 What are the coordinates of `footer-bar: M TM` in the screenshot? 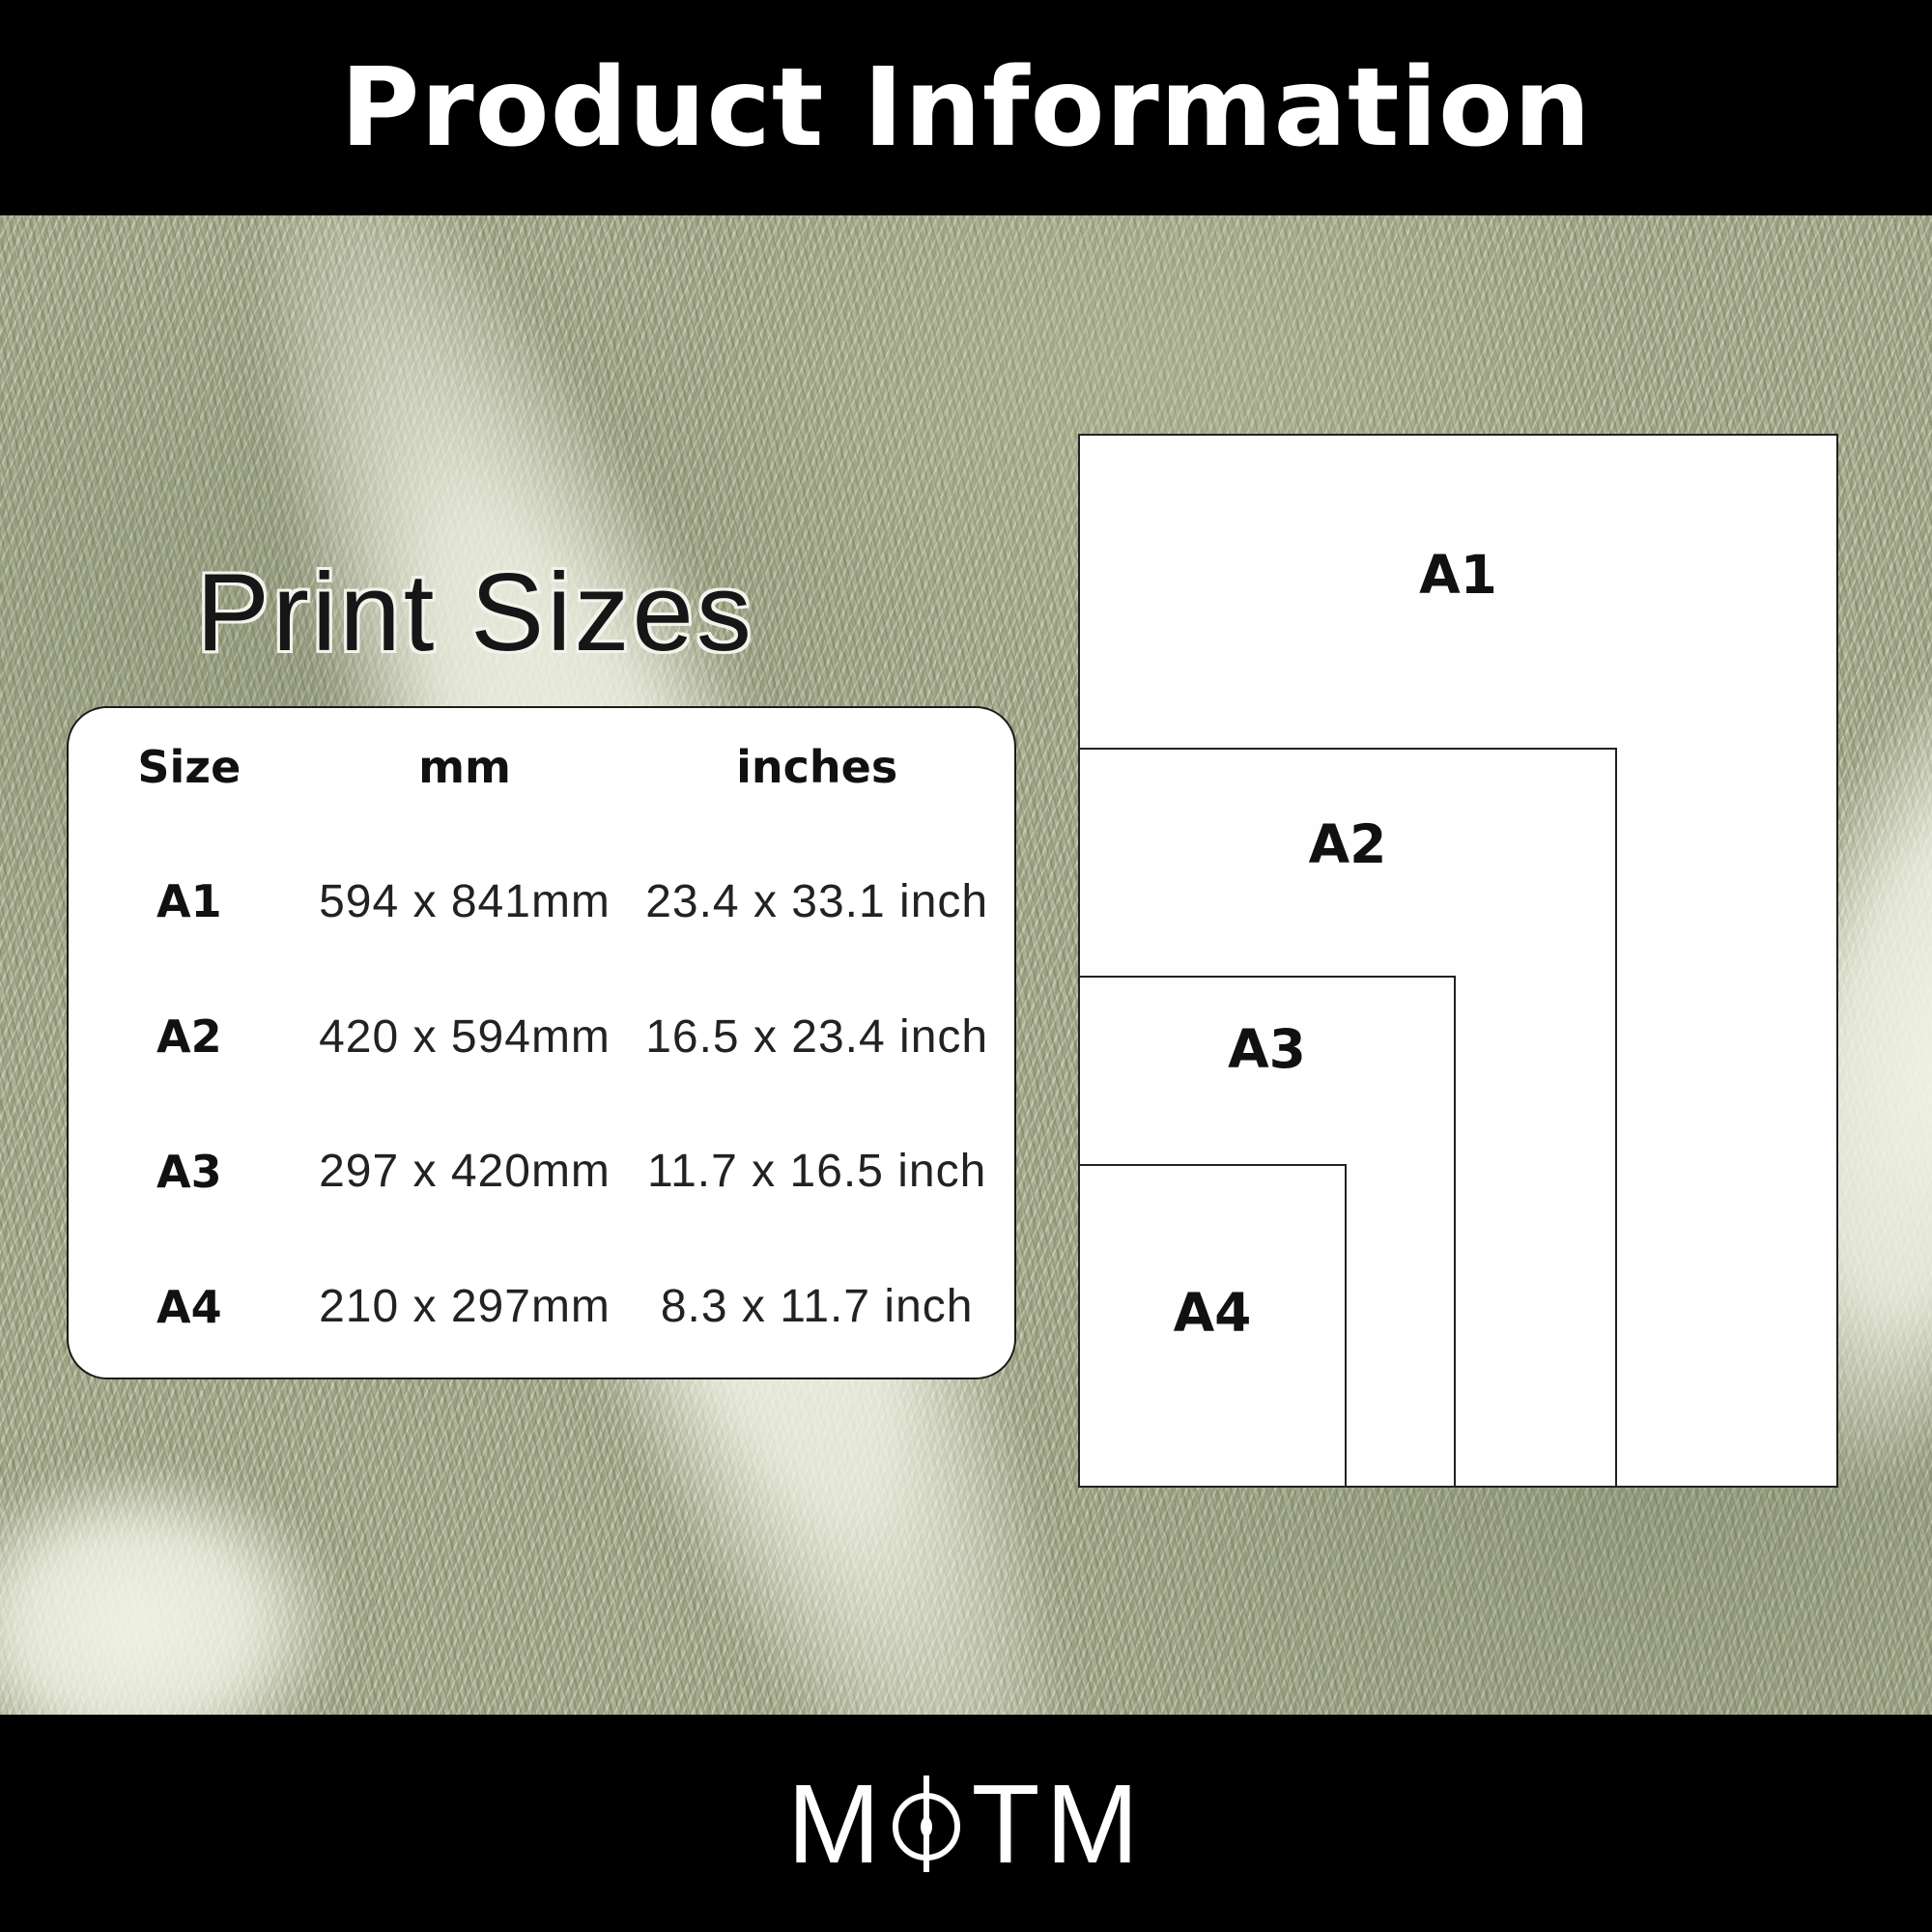 It's located at (966, 1823).